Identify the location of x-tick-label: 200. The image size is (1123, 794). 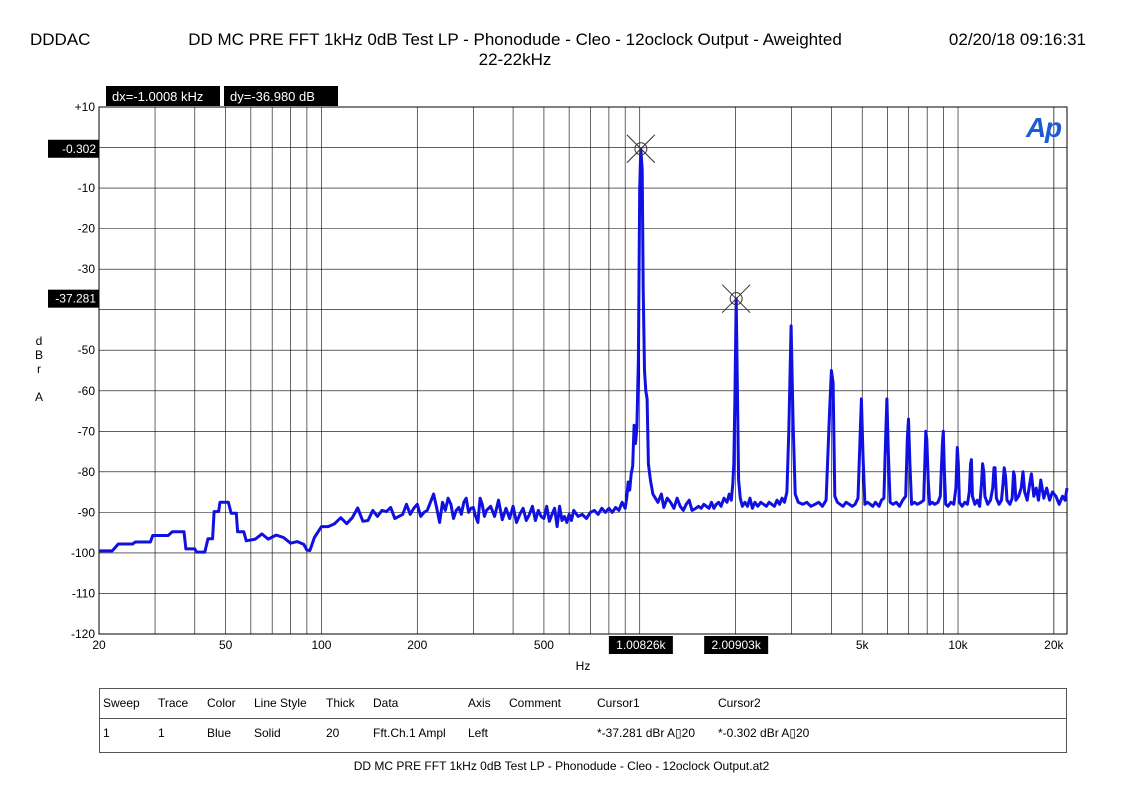
(417, 645).